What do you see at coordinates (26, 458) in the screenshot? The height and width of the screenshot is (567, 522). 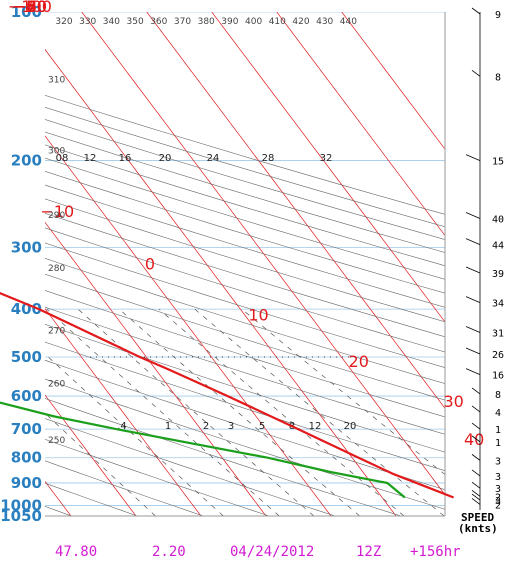 I see `pressure-tick-label: 800` at bounding box center [26, 458].